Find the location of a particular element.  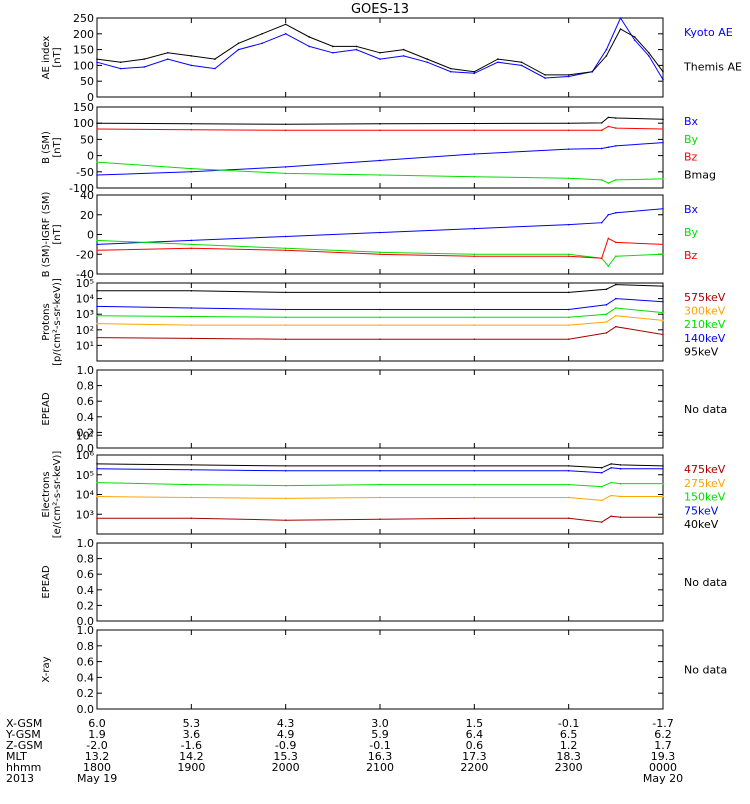

y-tick-label: 40 is located at coordinates (87, 195).